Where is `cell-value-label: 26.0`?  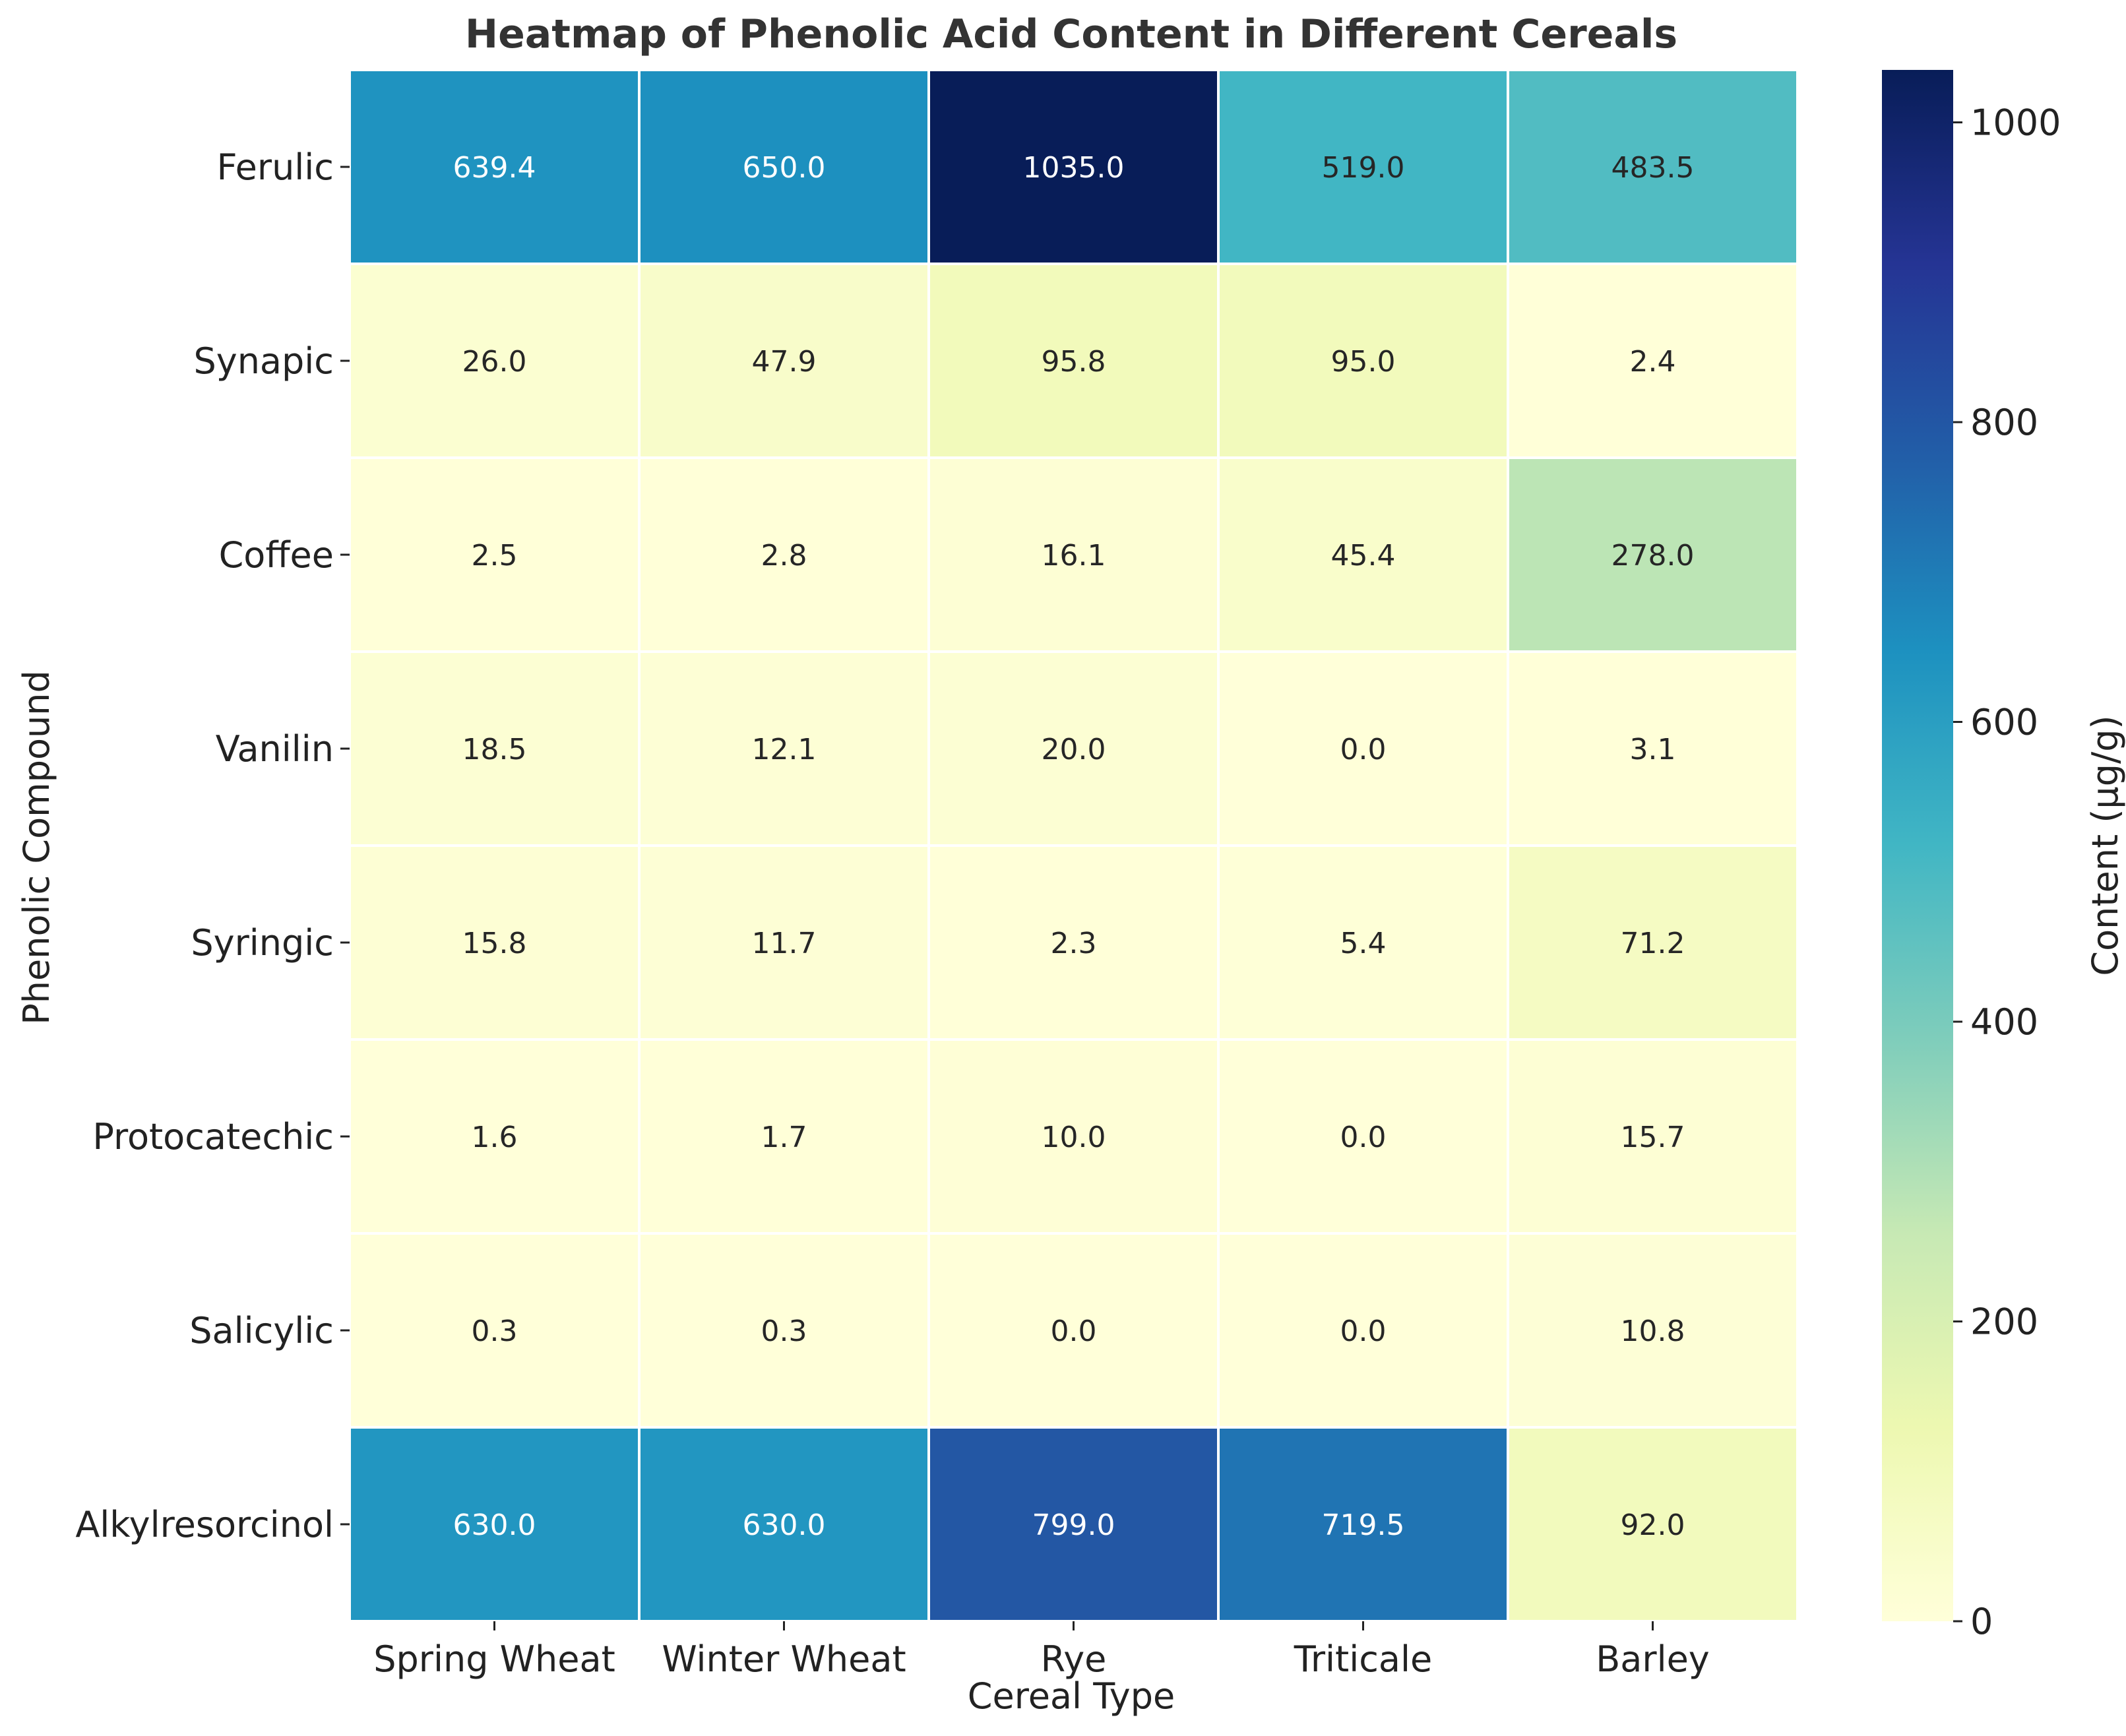
cell-value-label: 26.0 is located at coordinates (494, 362).